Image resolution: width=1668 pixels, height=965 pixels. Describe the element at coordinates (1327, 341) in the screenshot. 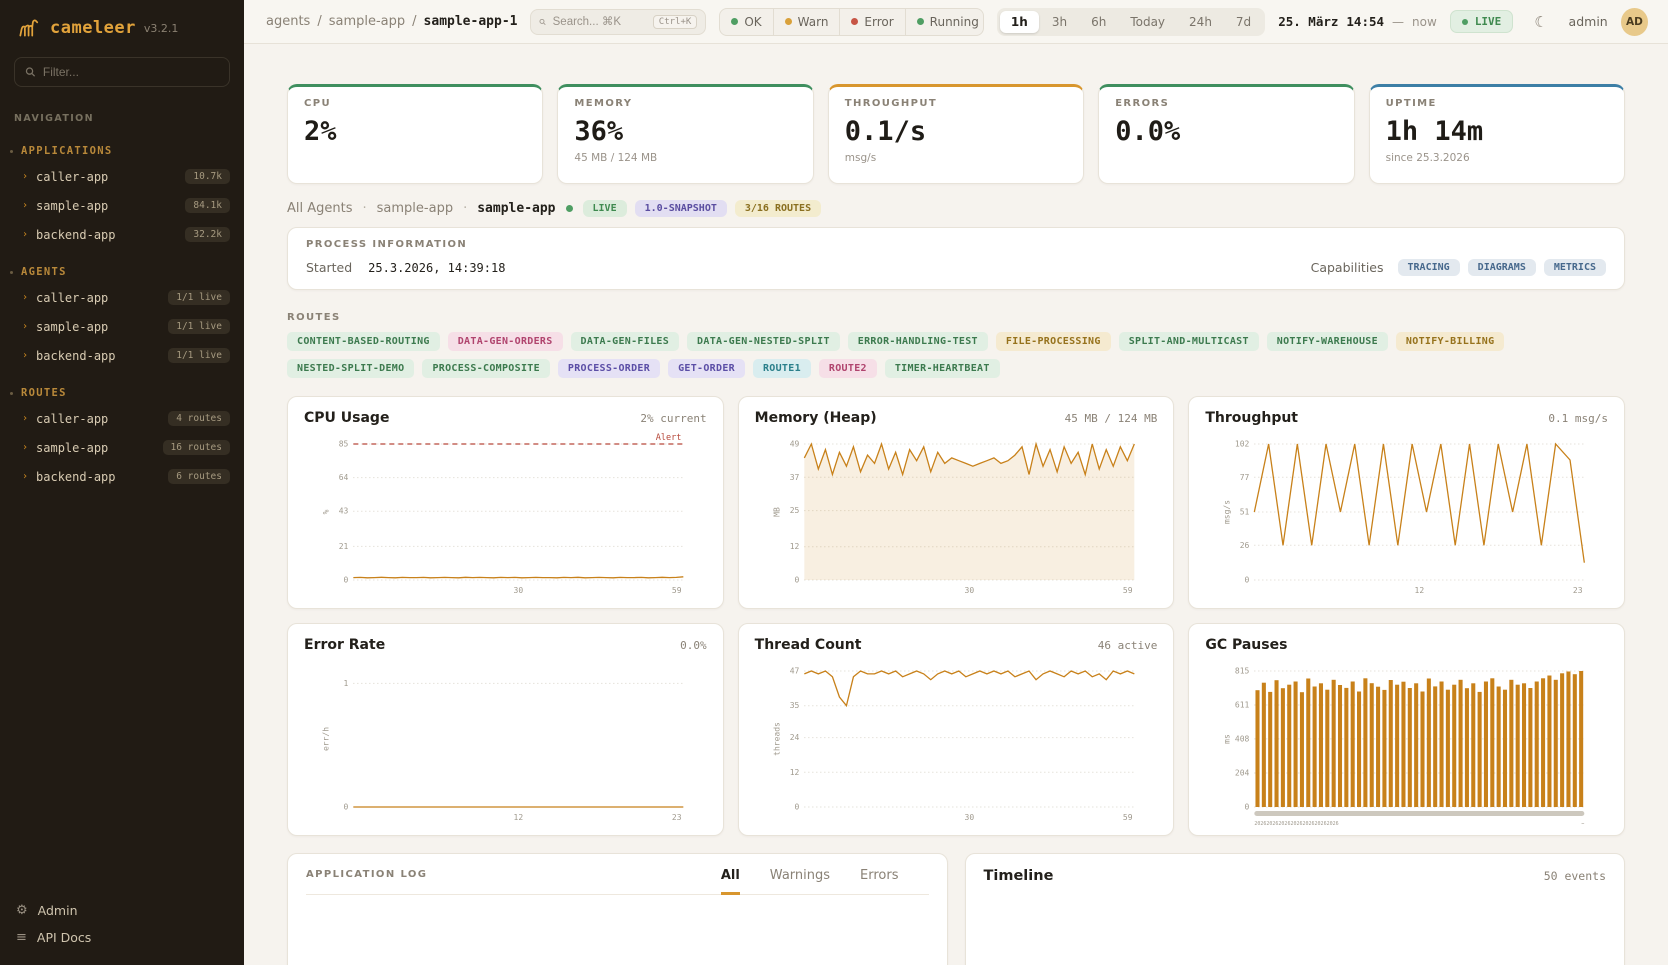

I see `route-chip: NOTIFY-WAREHOUSE` at that location.